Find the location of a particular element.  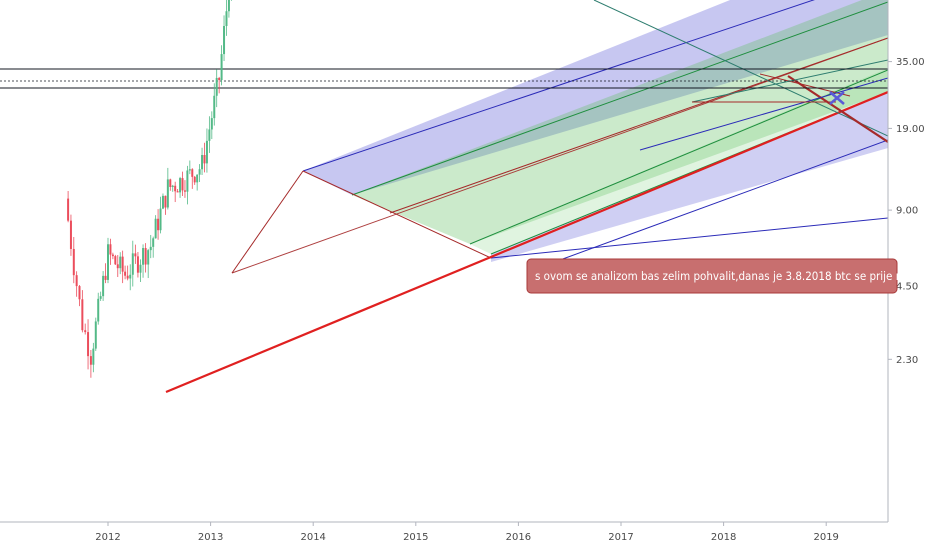

x-tick-label: 2012 is located at coordinates (107, 537).